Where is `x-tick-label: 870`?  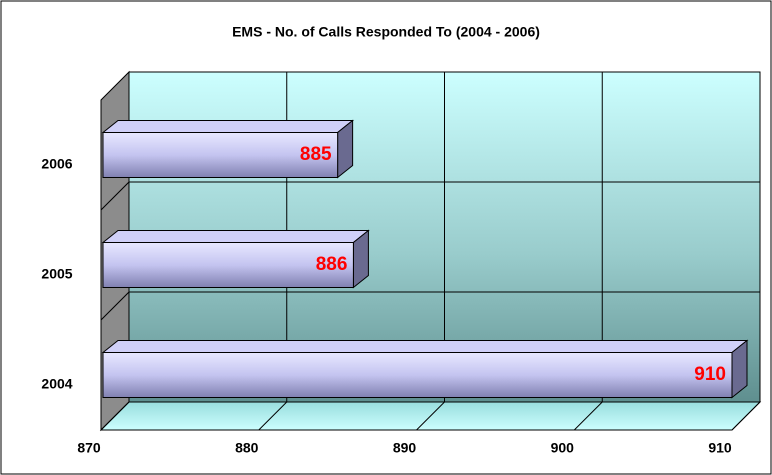 x-tick-label: 870 is located at coordinates (89, 448).